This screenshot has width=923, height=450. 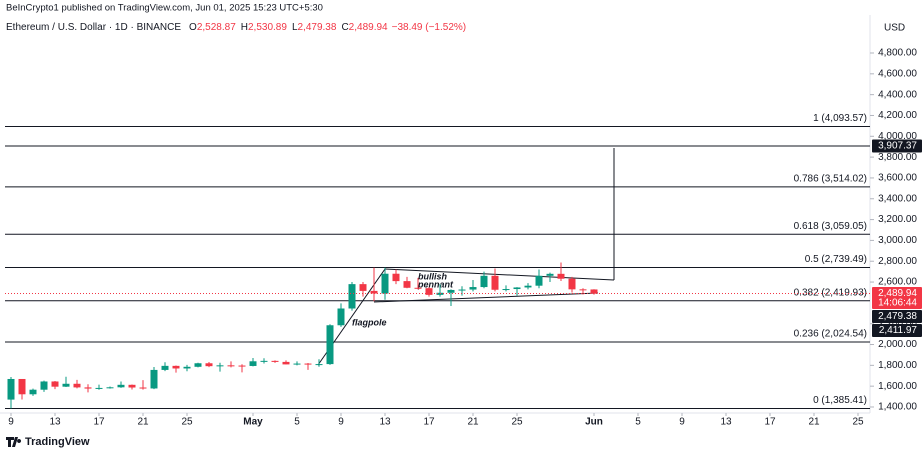 I want to click on y-tick-label: 2,800.00, so click(x=897, y=261).